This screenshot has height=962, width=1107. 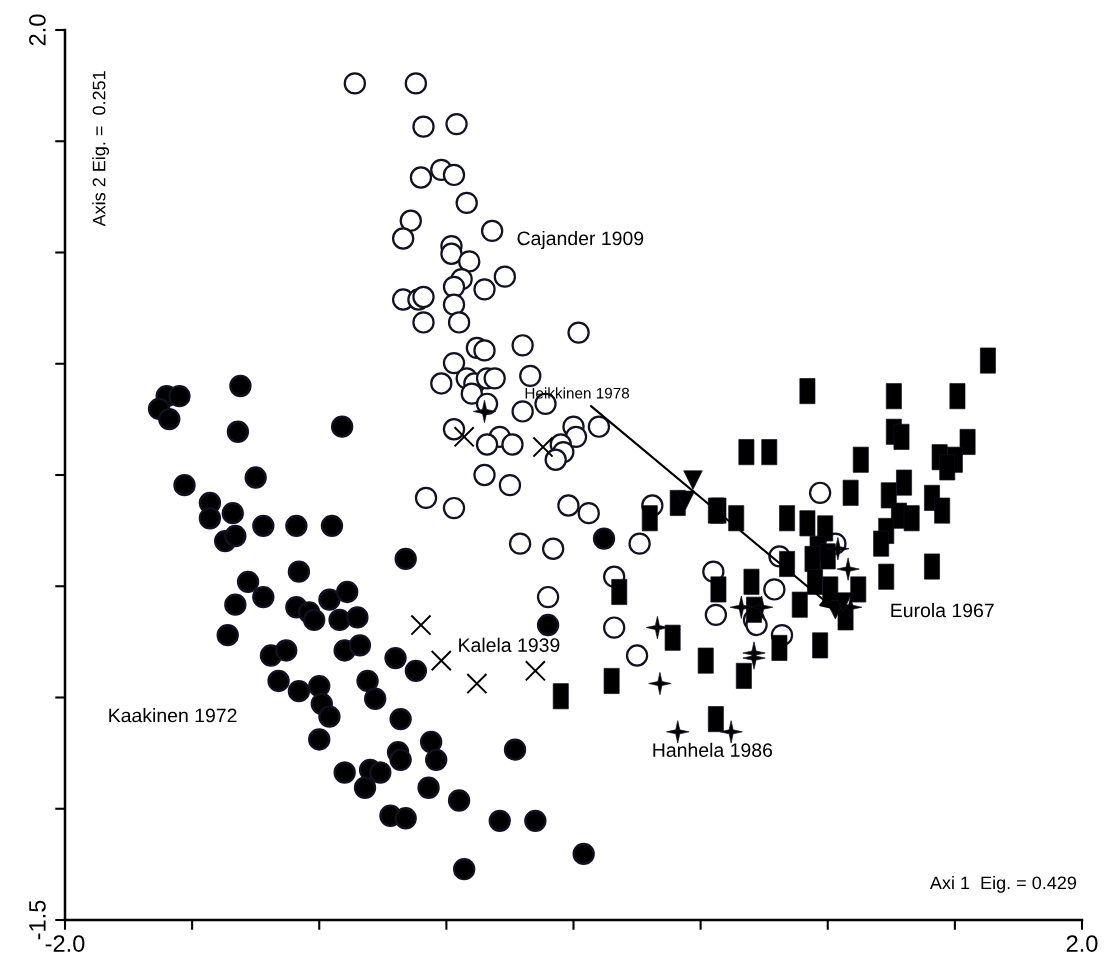 What do you see at coordinates (37, 920) in the screenshot?
I see `y-tick-label: -1.5` at bounding box center [37, 920].